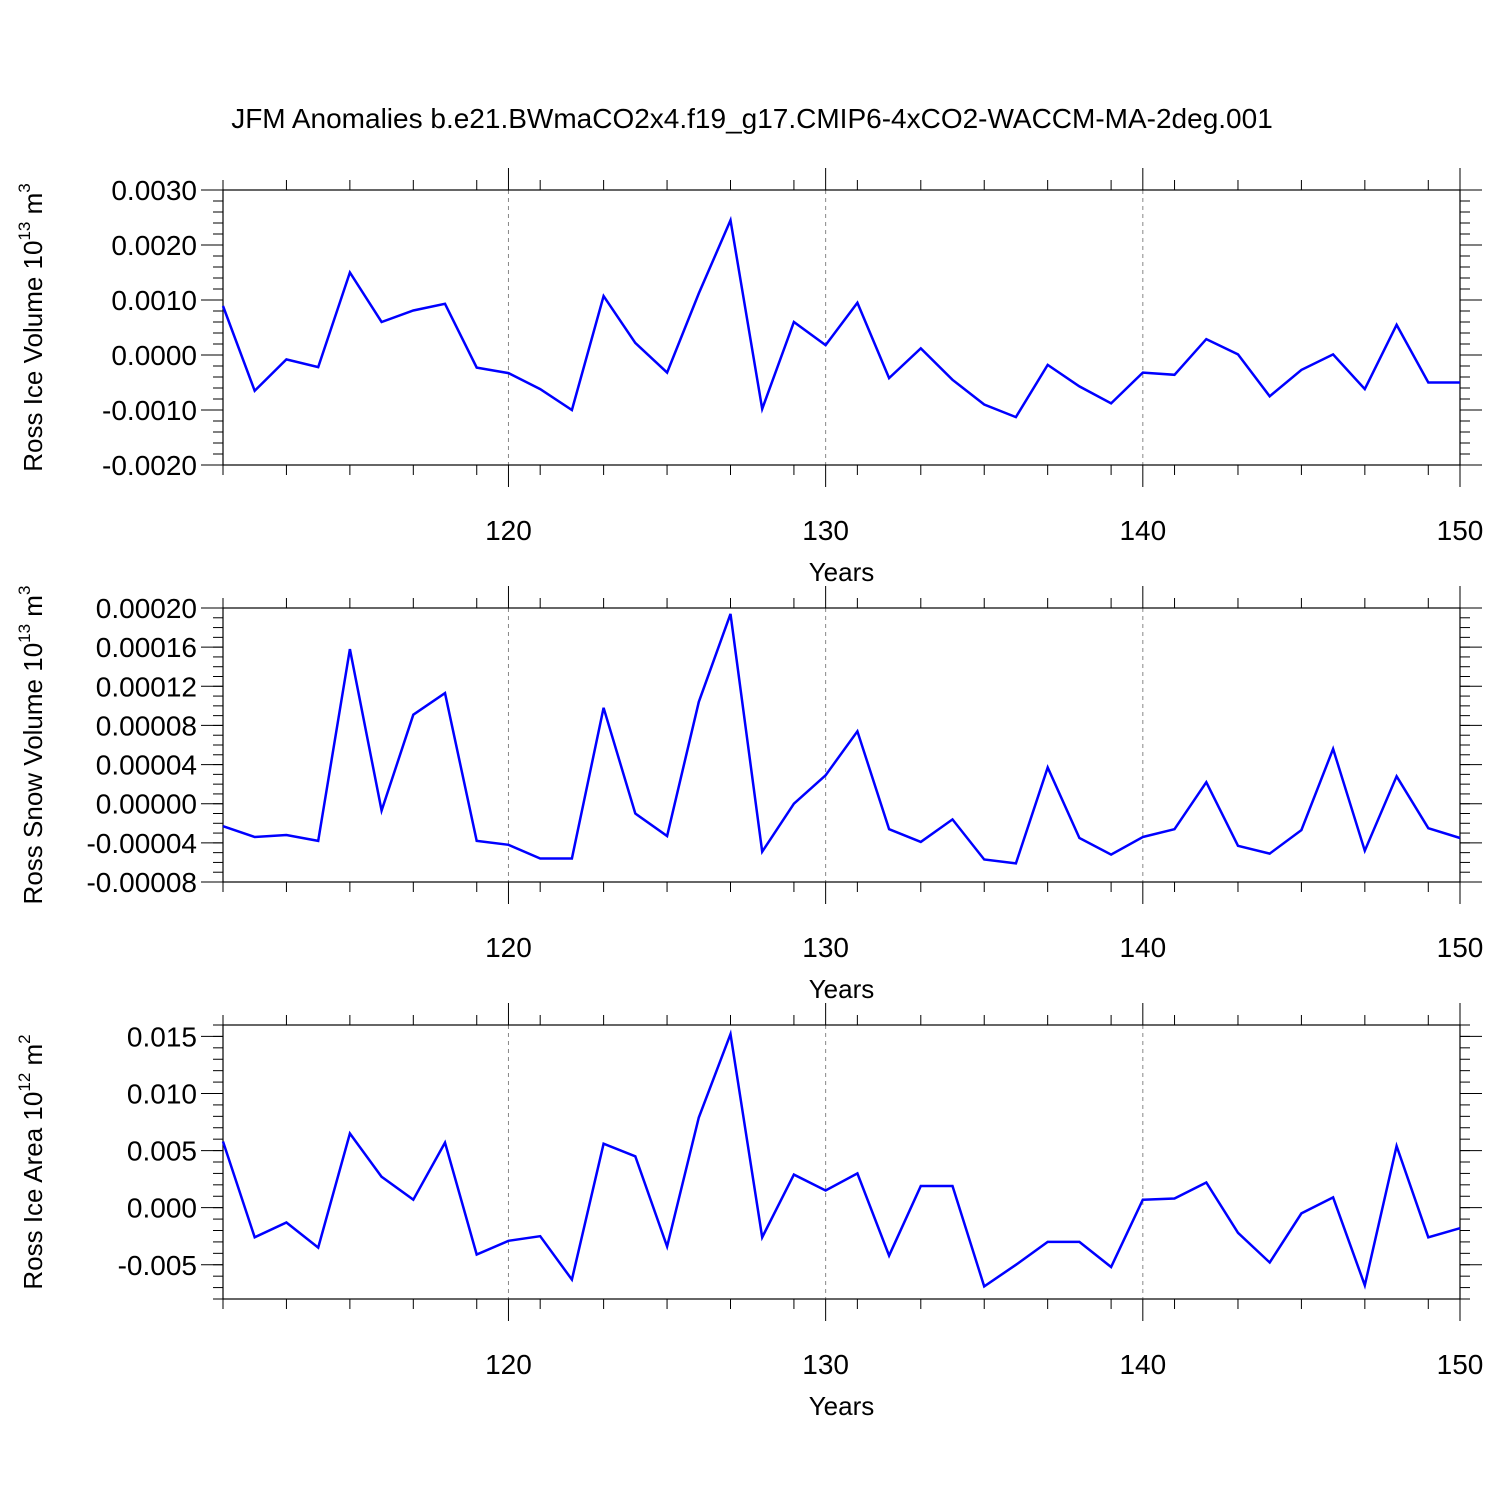 This screenshot has height=1500, width=1500. What do you see at coordinates (154, 190) in the screenshot?
I see `y-tick-label: 0.0030` at bounding box center [154, 190].